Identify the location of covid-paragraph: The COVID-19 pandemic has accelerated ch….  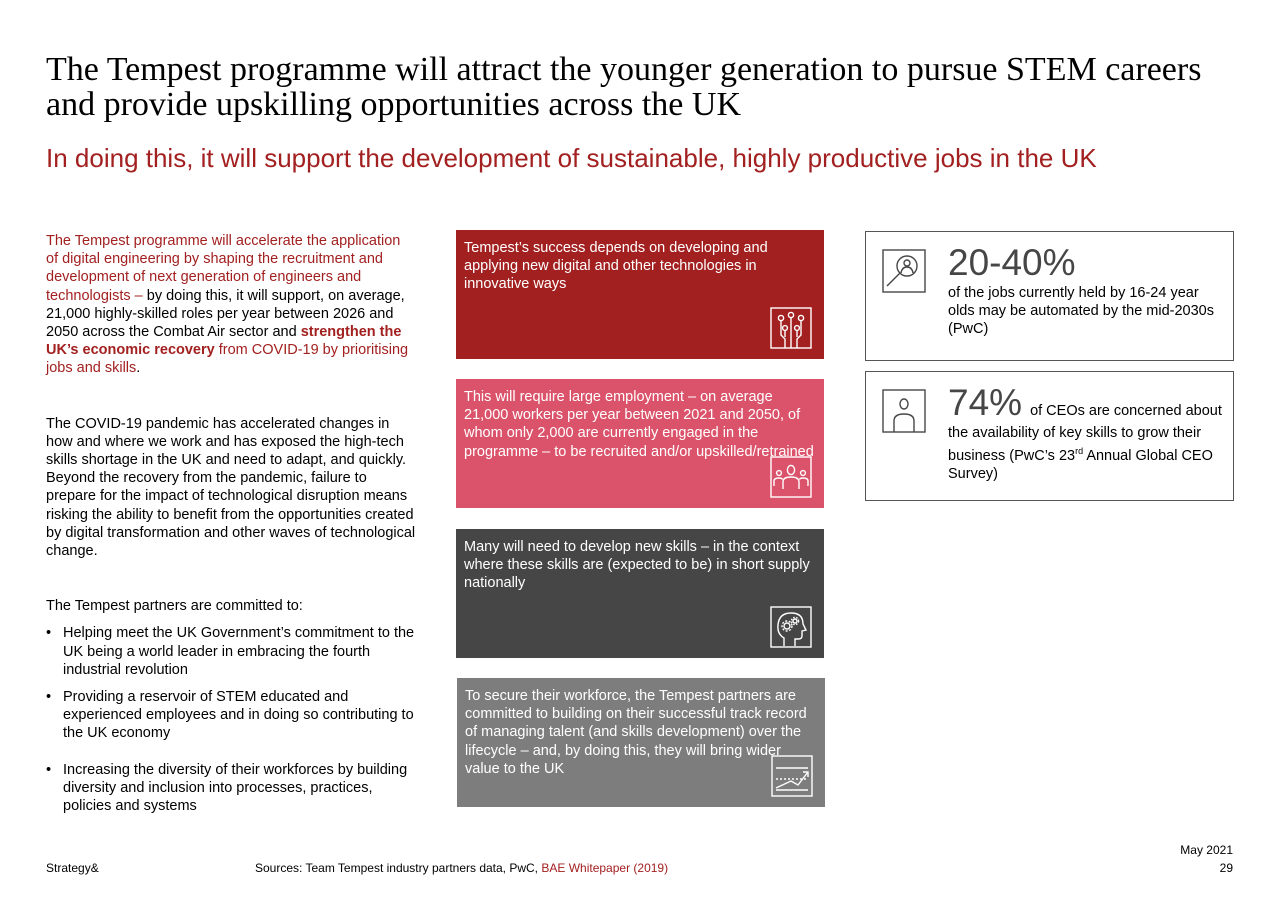
(231, 487).